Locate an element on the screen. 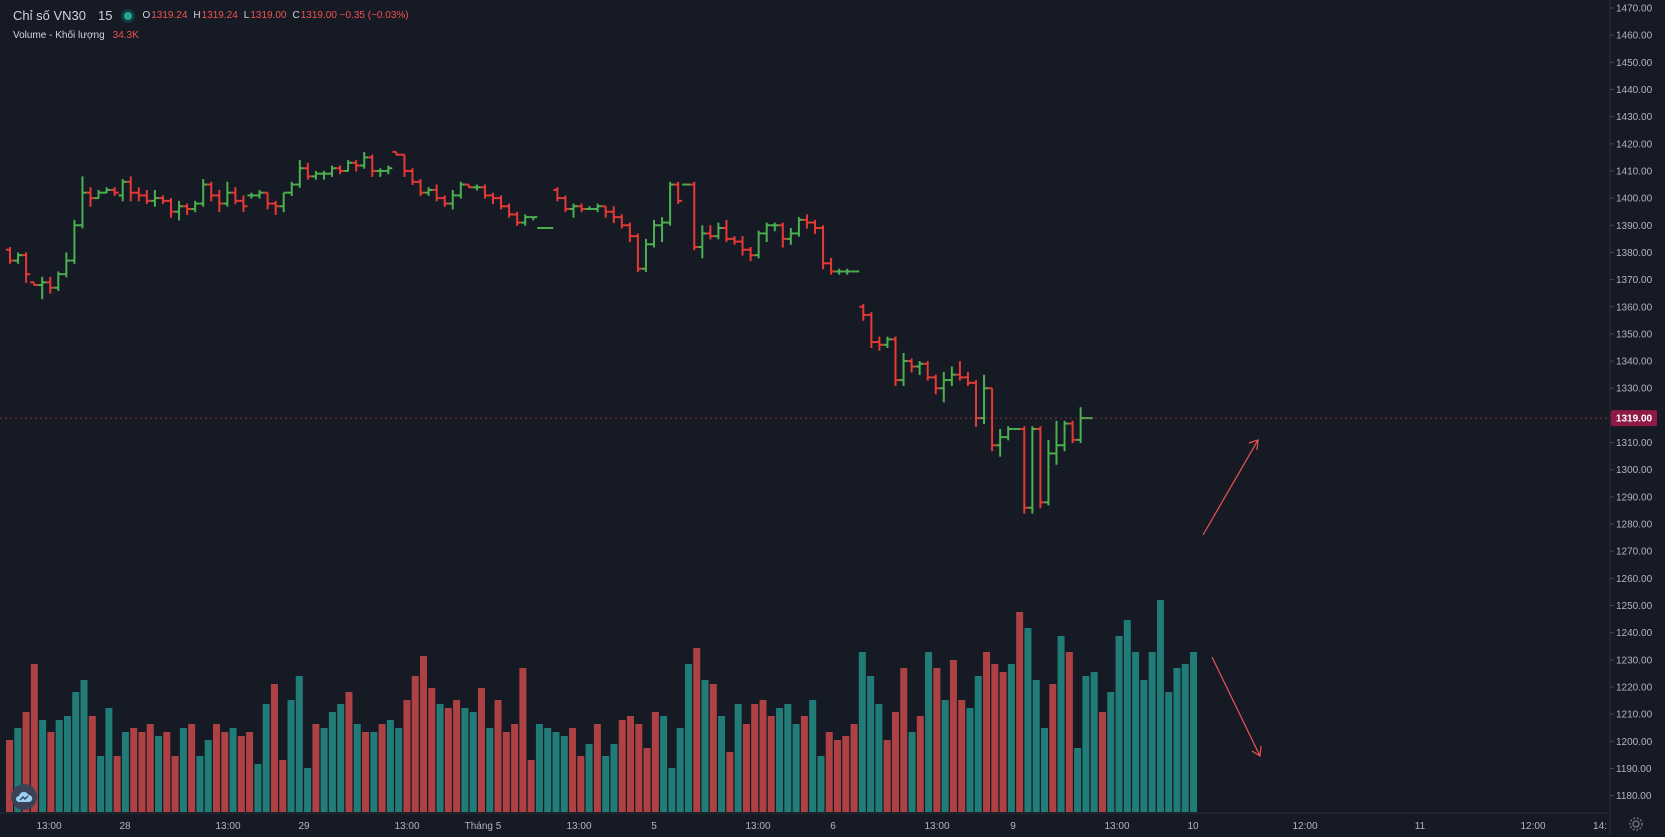 The height and width of the screenshot is (837, 1665). symbol-name: Chỉ số VN30 is located at coordinates (49, 15).